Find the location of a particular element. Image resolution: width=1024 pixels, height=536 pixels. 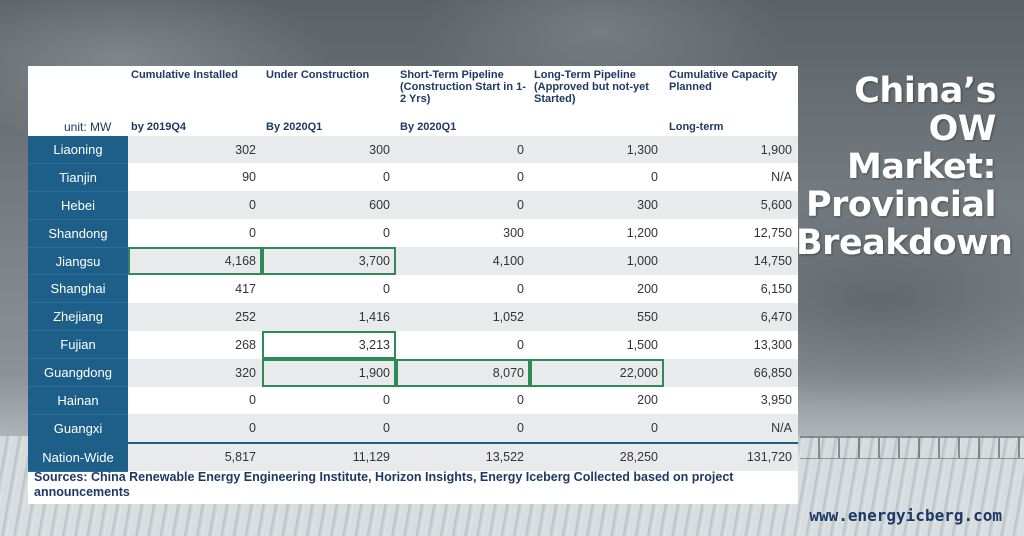

table-row: Tianjin 90 0 0 0 N/A is located at coordinates (413, 177).